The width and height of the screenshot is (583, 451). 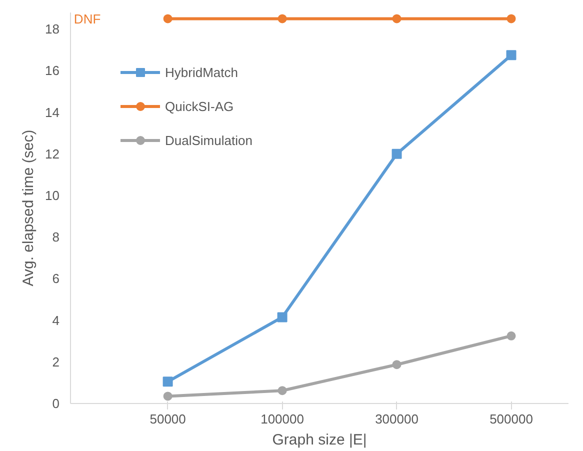 What do you see at coordinates (52, 29) in the screenshot?
I see `y-tick-label: 18` at bounding box center [52, 29].